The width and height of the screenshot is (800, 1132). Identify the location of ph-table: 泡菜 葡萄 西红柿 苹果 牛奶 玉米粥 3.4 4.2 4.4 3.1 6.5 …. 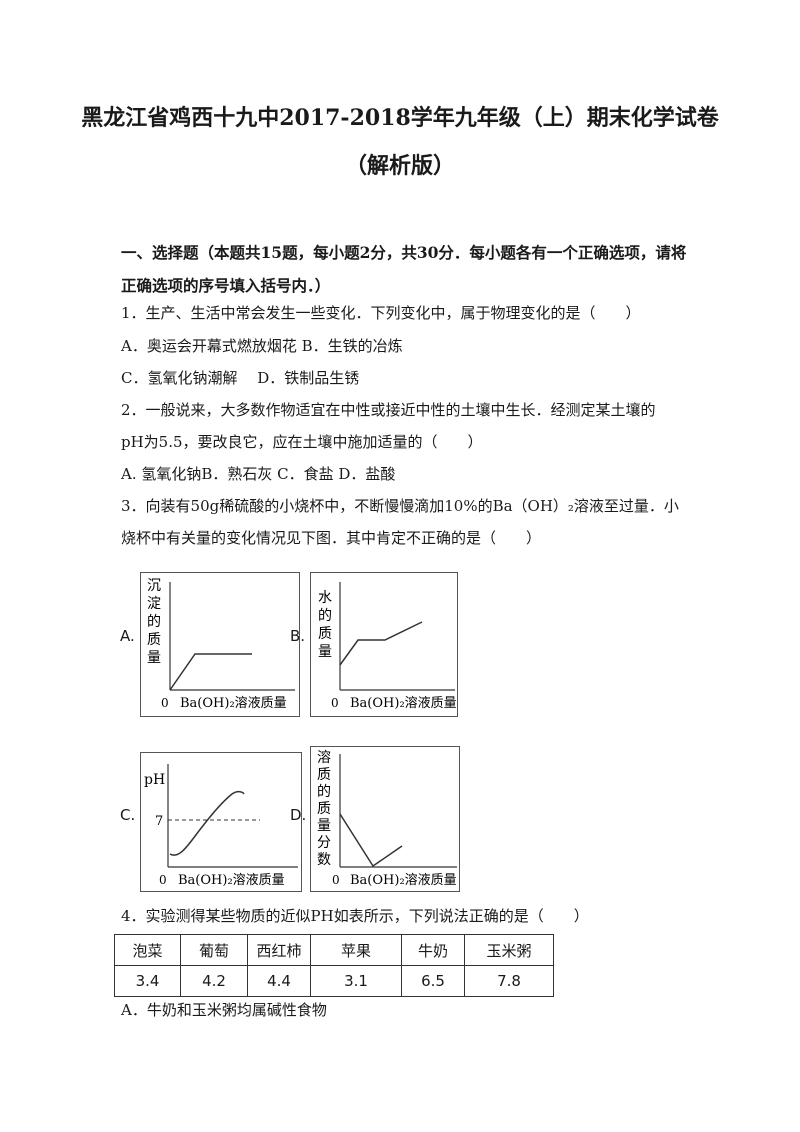
(334, 965).